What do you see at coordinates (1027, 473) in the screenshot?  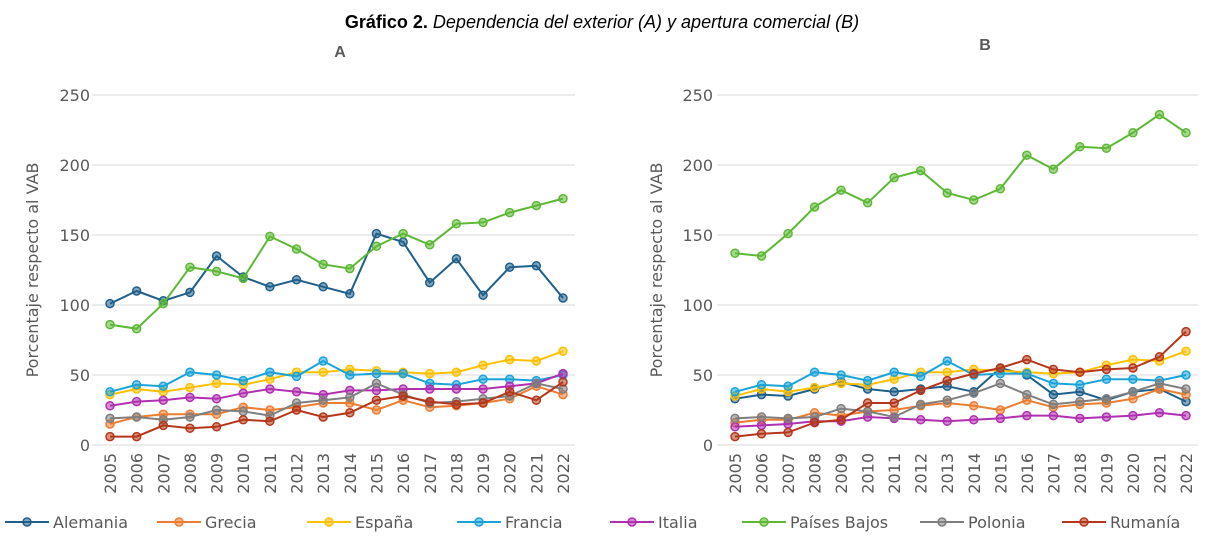 I see `x-tick-label: 2016` at bounding box center [1027, 473].